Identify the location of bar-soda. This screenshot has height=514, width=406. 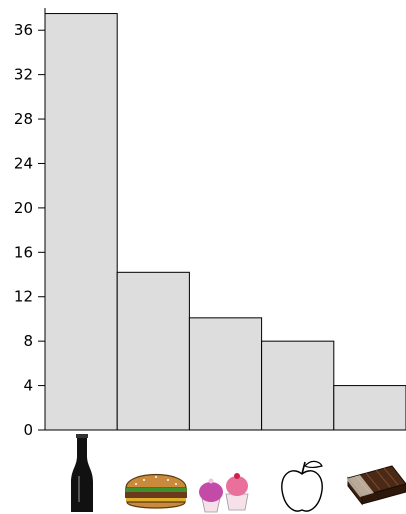
(81, 222).